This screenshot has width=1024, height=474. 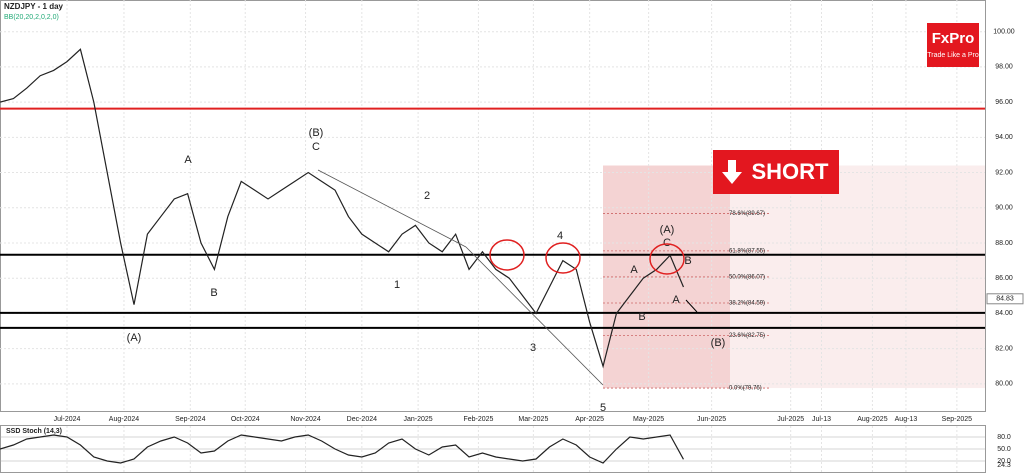 What do you see at coordinates (747, 304) in the screenshot?
I see `fib-label: 38.2%(84.59)` at bounding box center [747, 304].